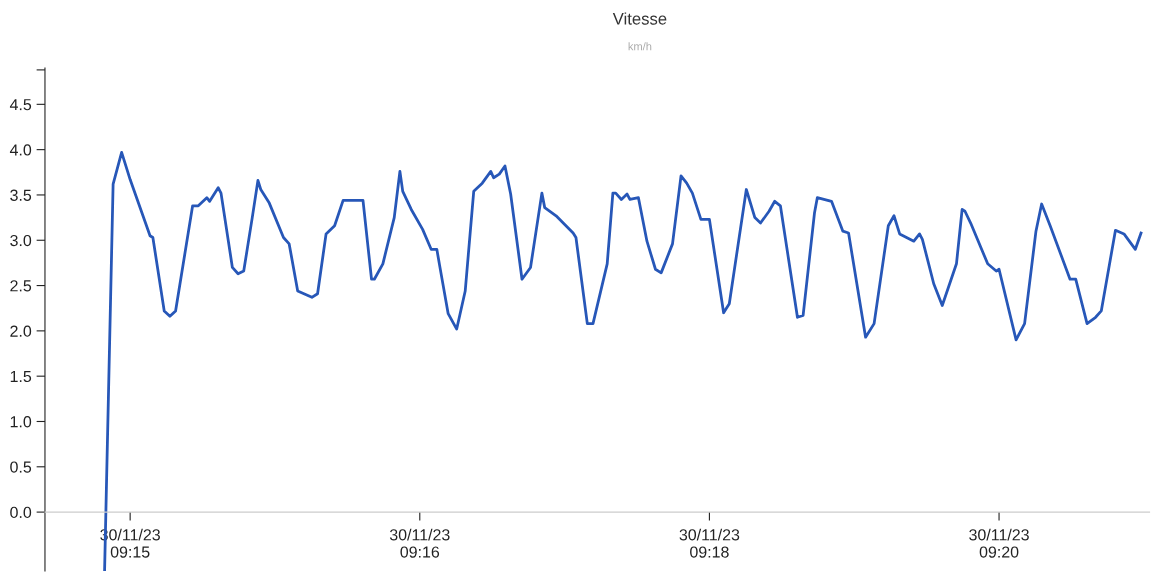 This screenshot has height=577, width=1153. What do you see at coordinates (21, 286) in the screenshot?
I see `y-tick-label: 2.5` at bounding box center [21, 286].